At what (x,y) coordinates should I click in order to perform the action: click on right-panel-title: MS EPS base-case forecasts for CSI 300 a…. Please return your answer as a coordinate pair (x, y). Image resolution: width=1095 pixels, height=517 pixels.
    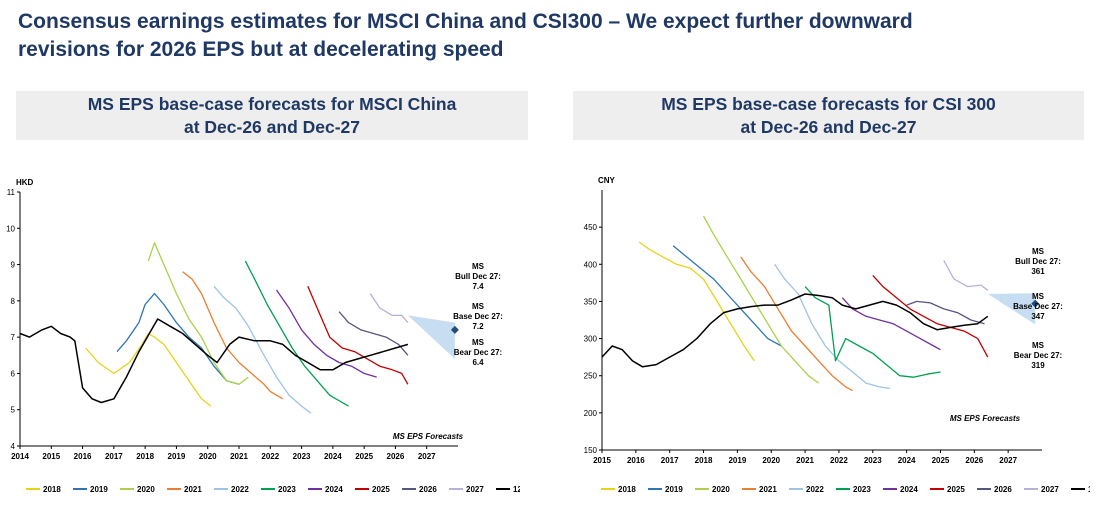
    Looking at the image, I should click on (828, 115).